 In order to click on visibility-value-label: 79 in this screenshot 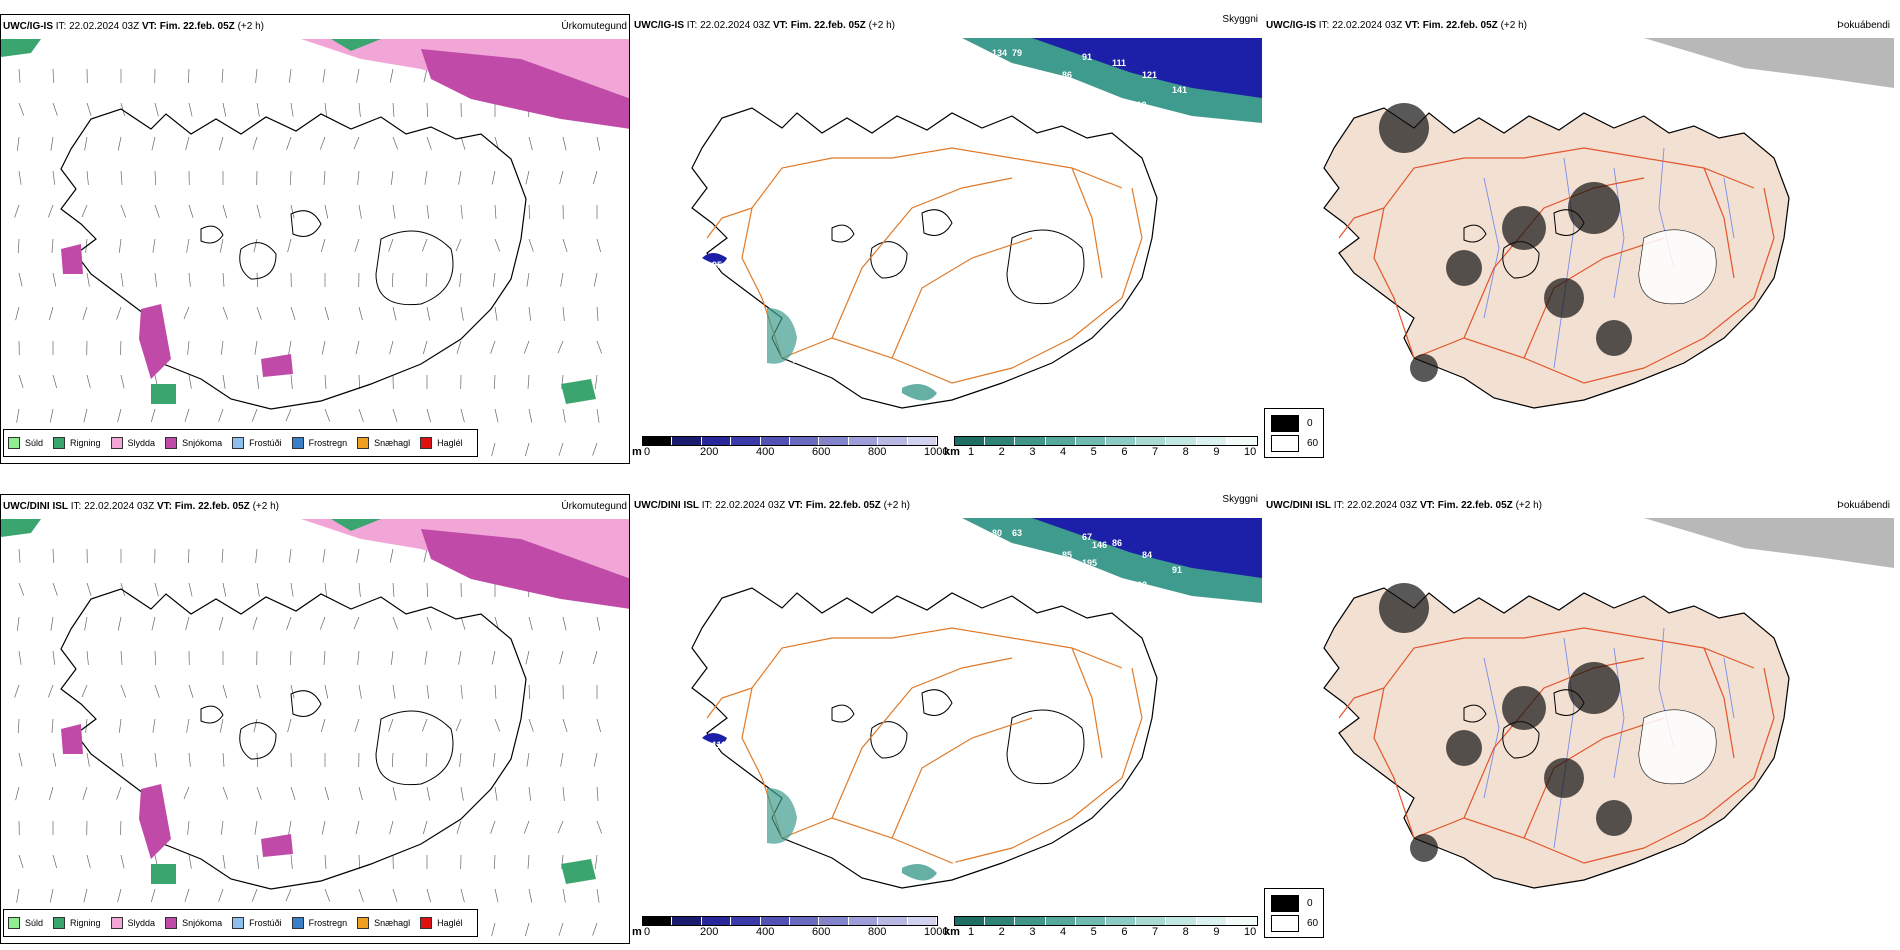, I will do `click(1017, 53)`.